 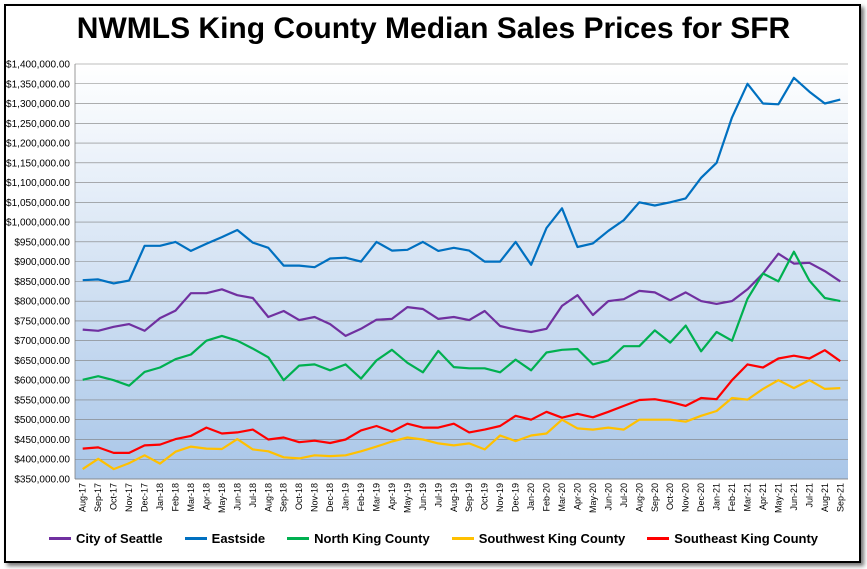 I want to click on x-tick-label: May-20, so click(x=593, y=498).